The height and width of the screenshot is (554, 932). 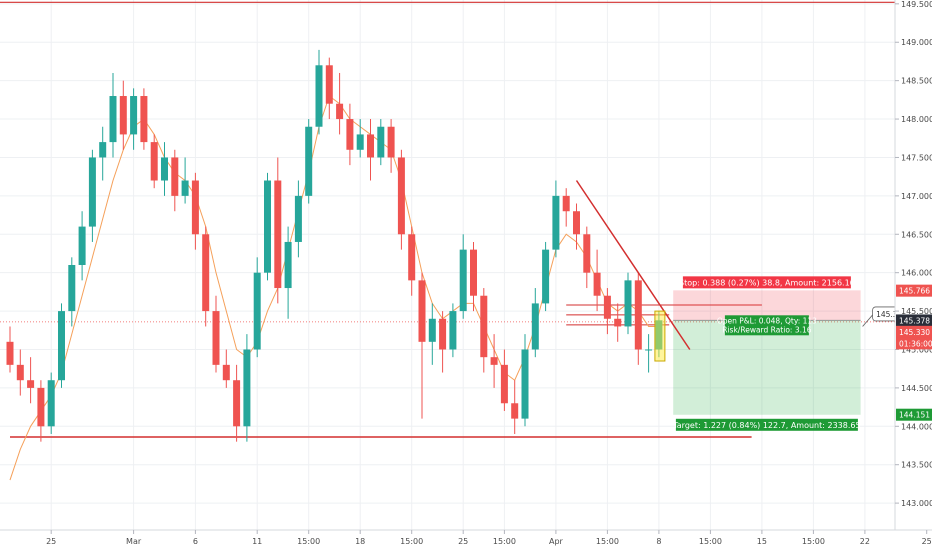 I want to click on price-tick-label: 143.000, so click(x=916, y=503).